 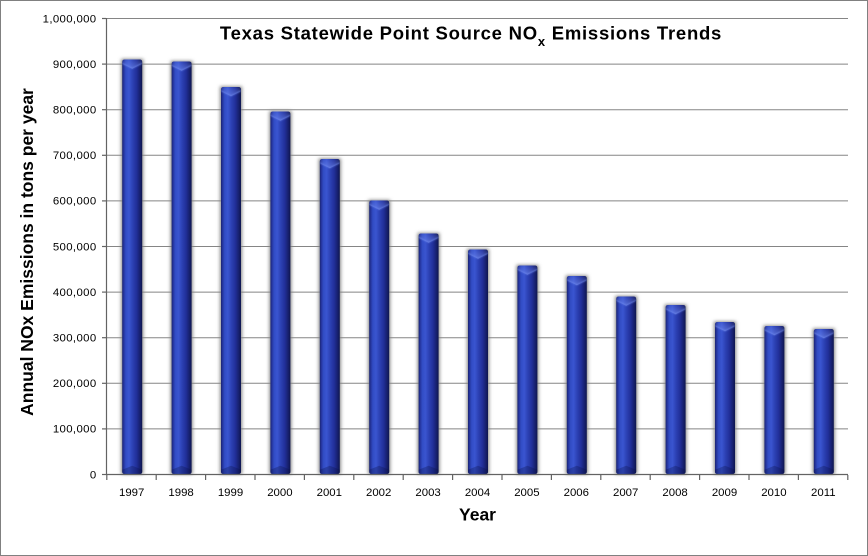 What do you see at coordinates (75, 247) in the screenshot?
I see `svg-text: 500,000` at bounding box center [75, 247].